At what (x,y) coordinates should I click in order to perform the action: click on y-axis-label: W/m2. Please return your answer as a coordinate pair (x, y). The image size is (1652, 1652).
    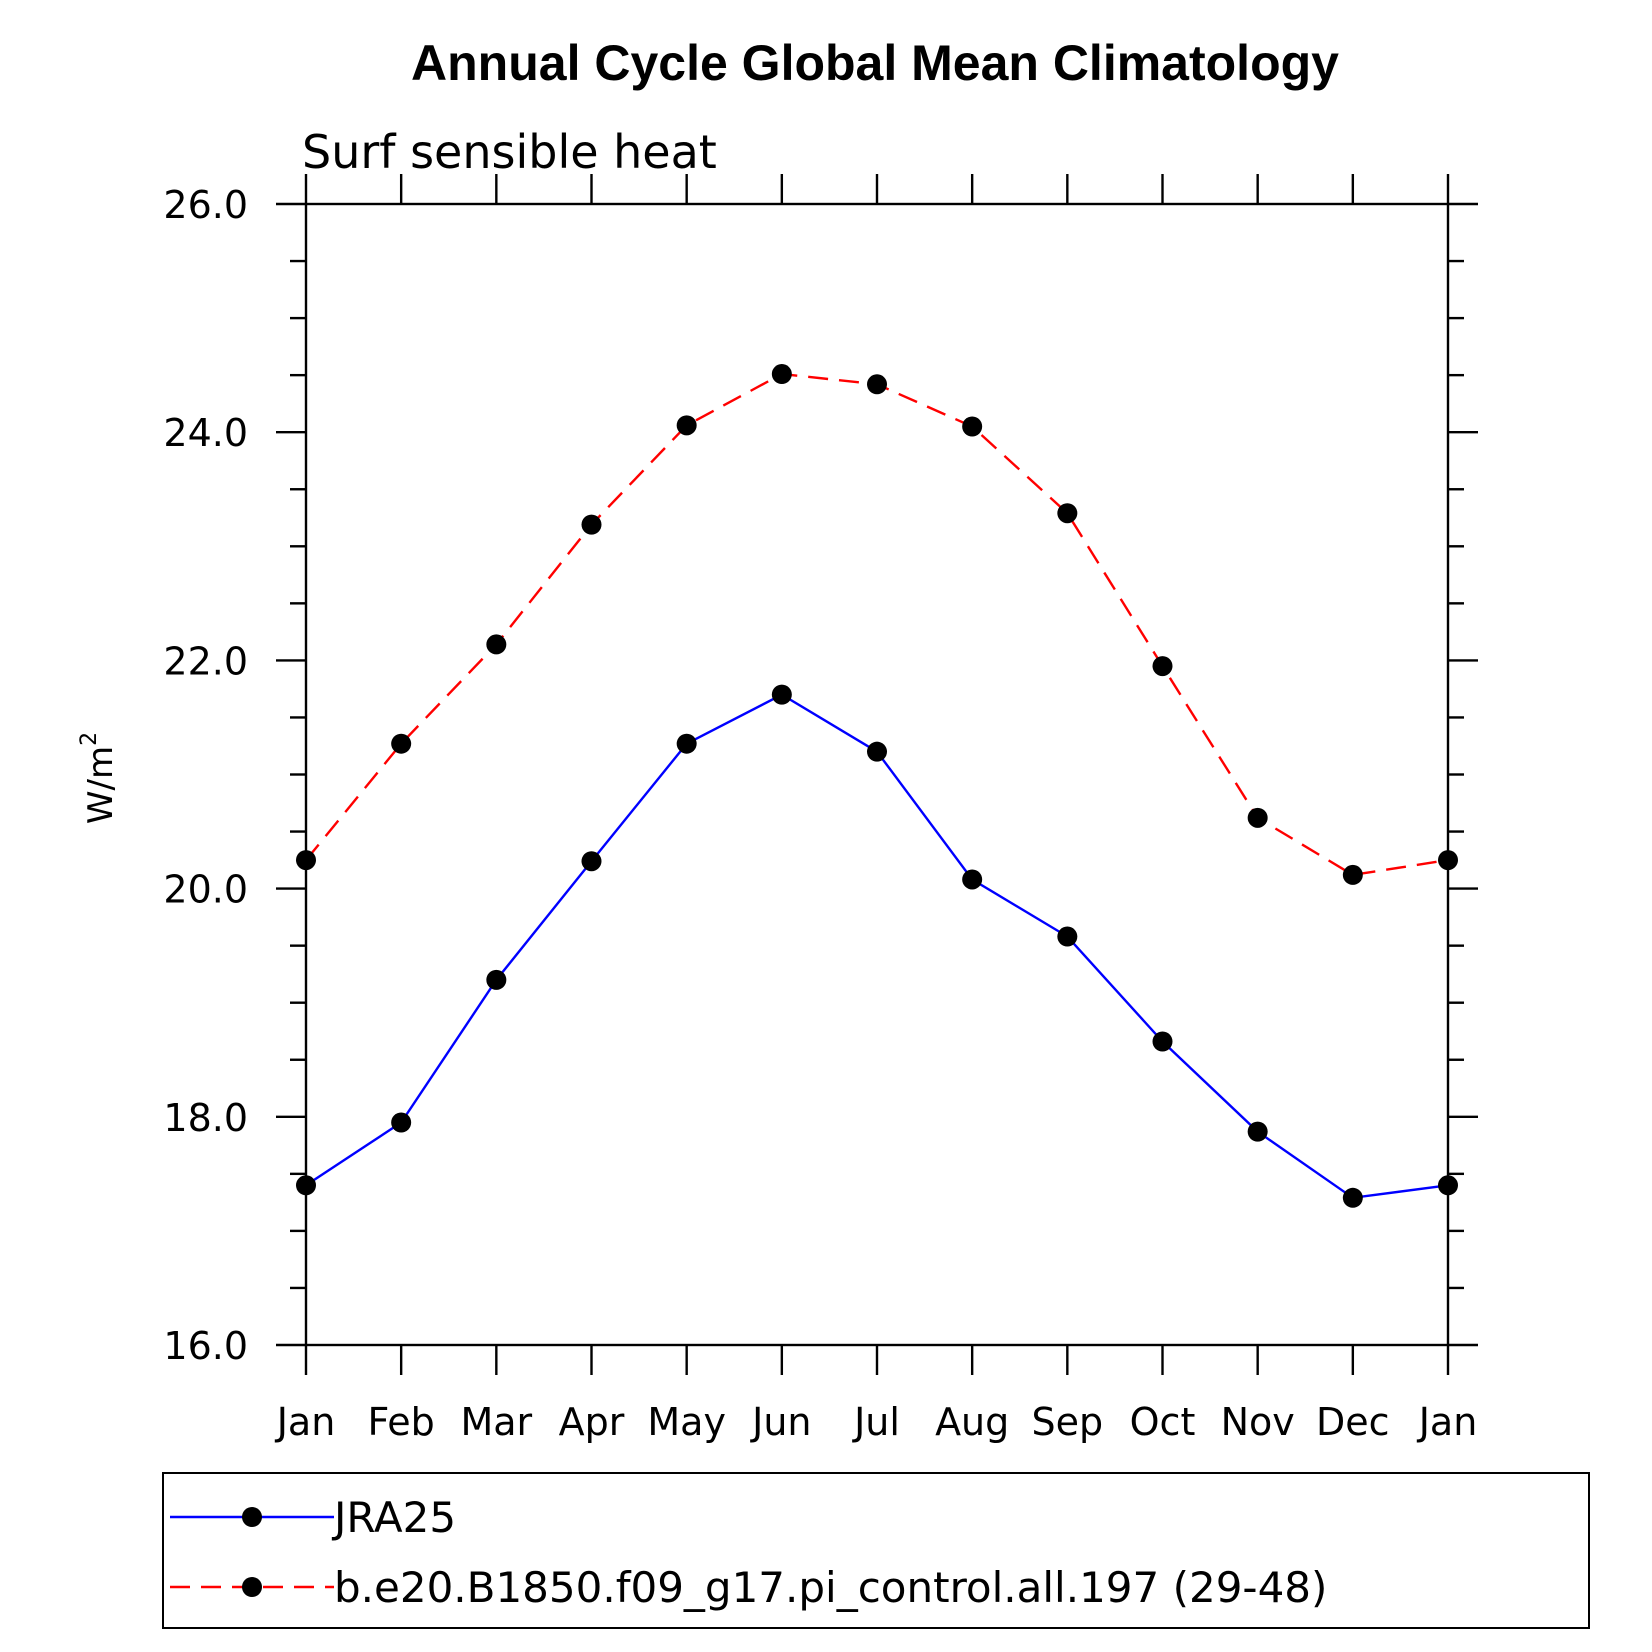
    Looking at the image, I should click on (99, 778).